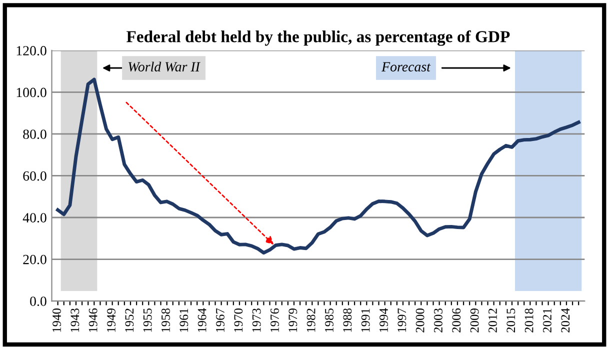  What do you see at coordinates (31, 93) in the screenshot?
I see `y-tick-label: 100.0` at bounding box center [31, 93].